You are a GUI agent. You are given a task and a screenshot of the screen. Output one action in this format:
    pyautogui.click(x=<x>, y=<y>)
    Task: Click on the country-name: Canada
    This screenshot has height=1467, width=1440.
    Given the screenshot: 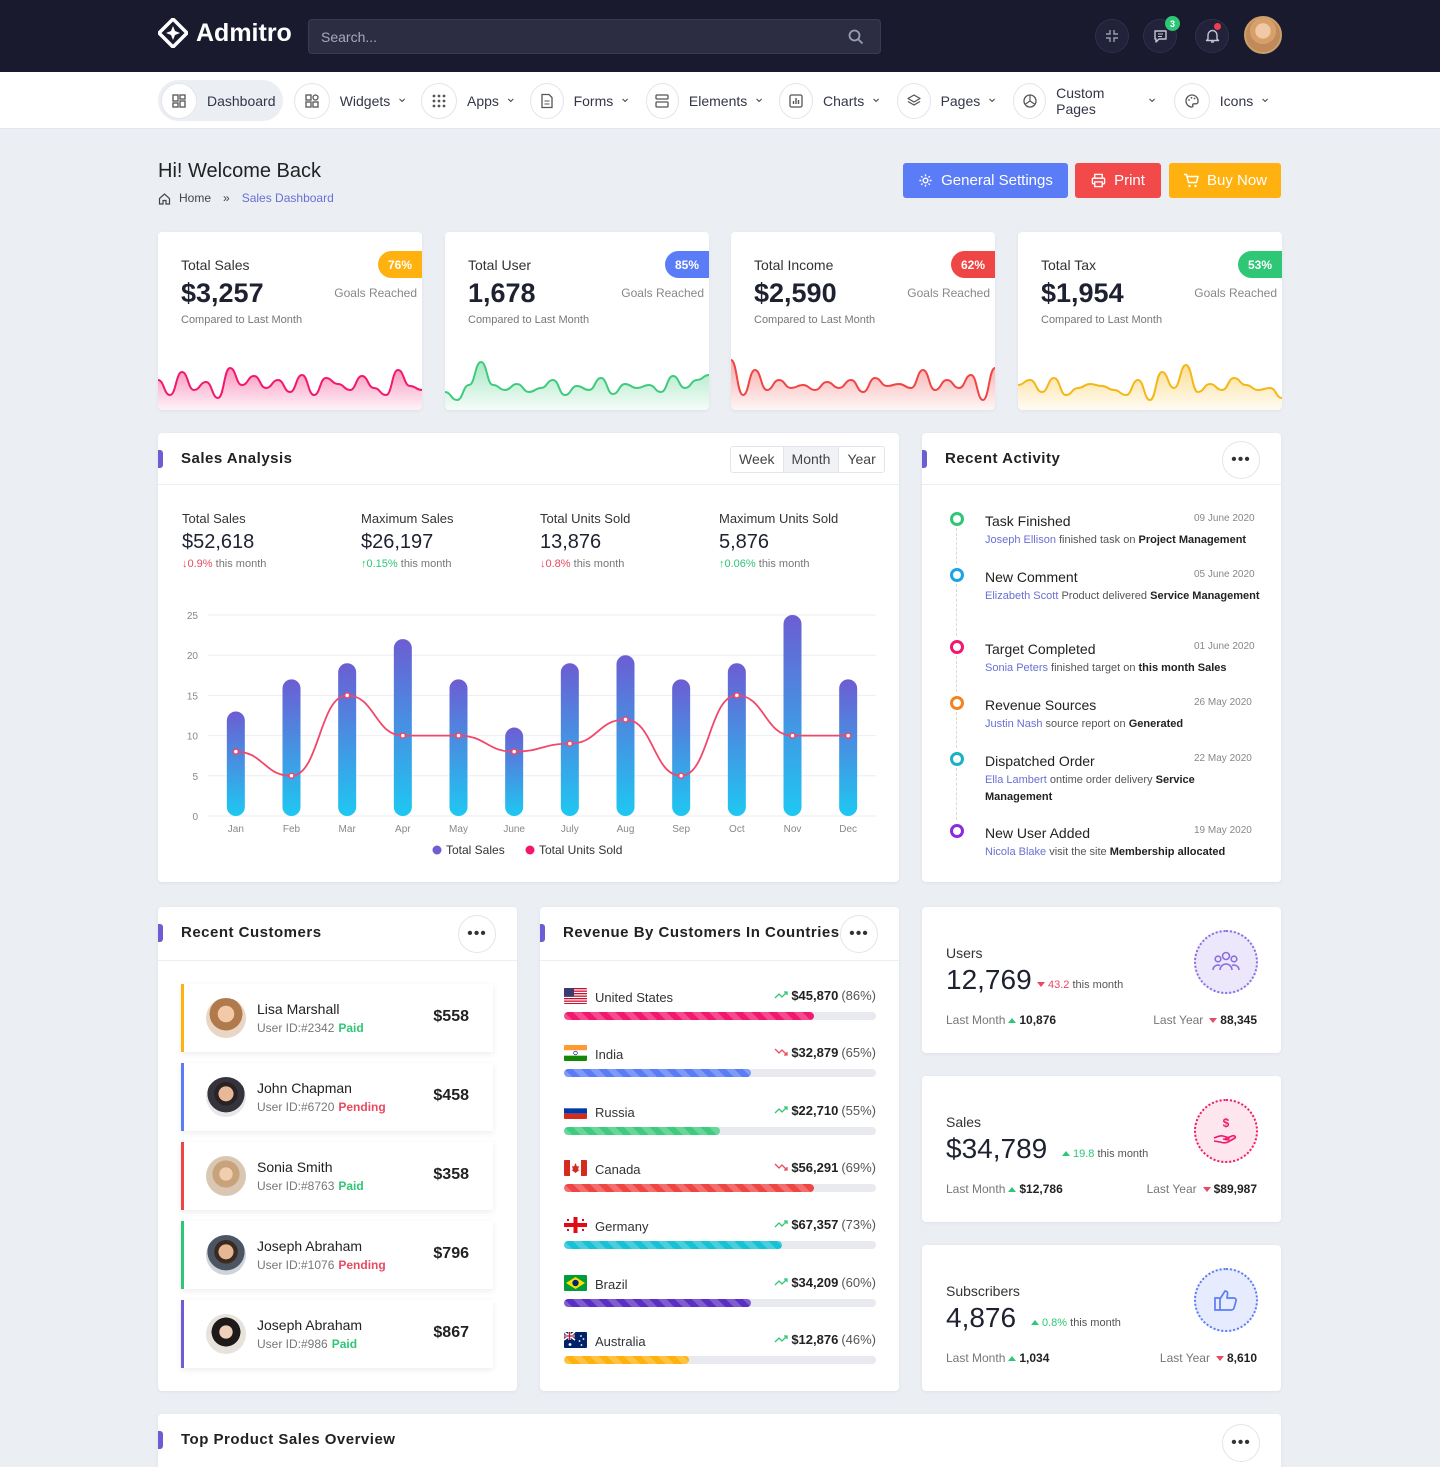 What is the action you would take?
    pyautogui.click(x=618, y=1169)
    